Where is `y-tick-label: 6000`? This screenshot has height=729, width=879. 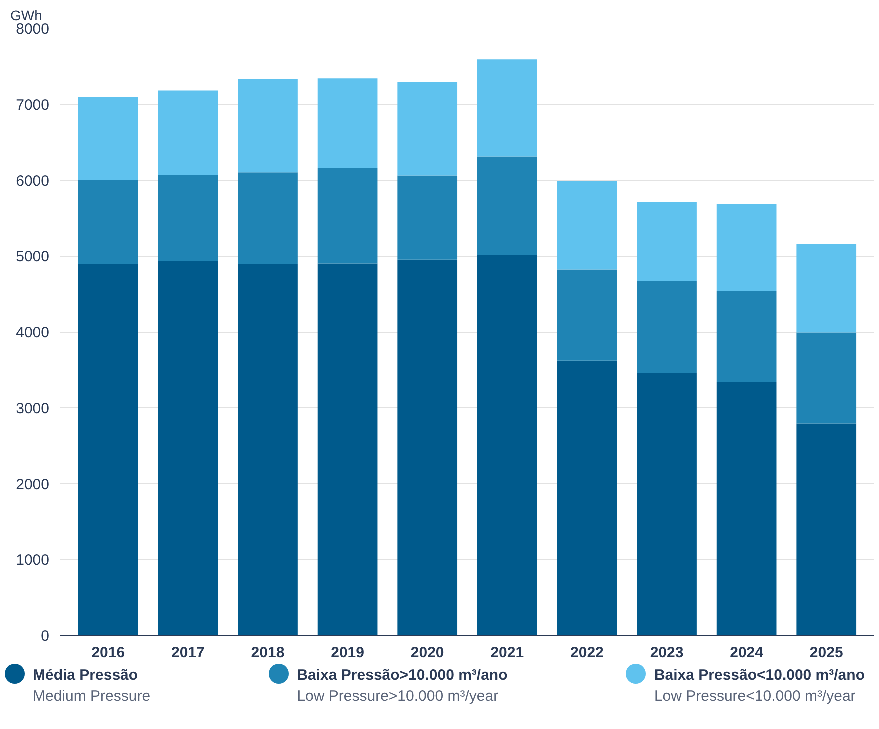
y-tick-label: 6000 is located at coordinates (33, 181).